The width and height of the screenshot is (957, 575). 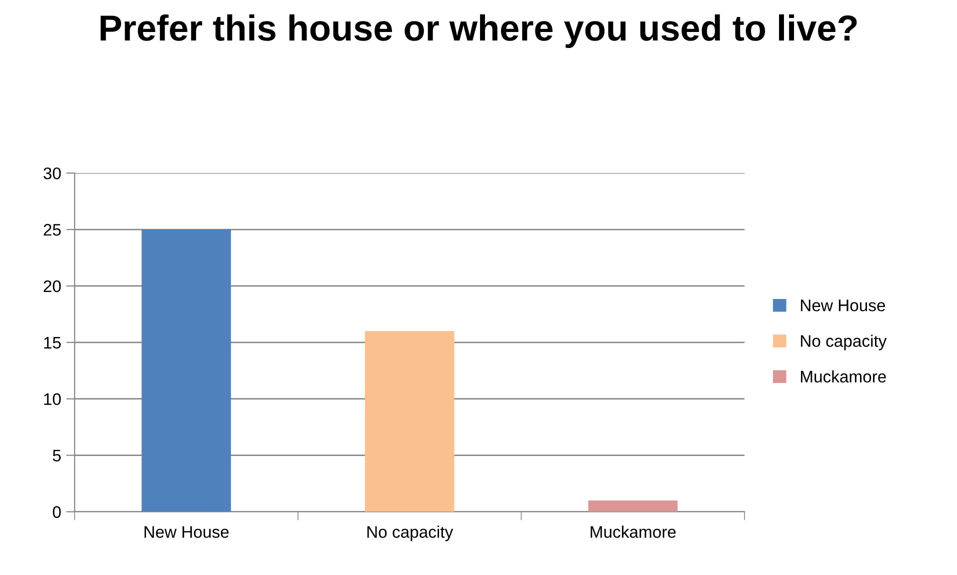 I want to click on legend-label: No capacity, so click(x=843, y=342).